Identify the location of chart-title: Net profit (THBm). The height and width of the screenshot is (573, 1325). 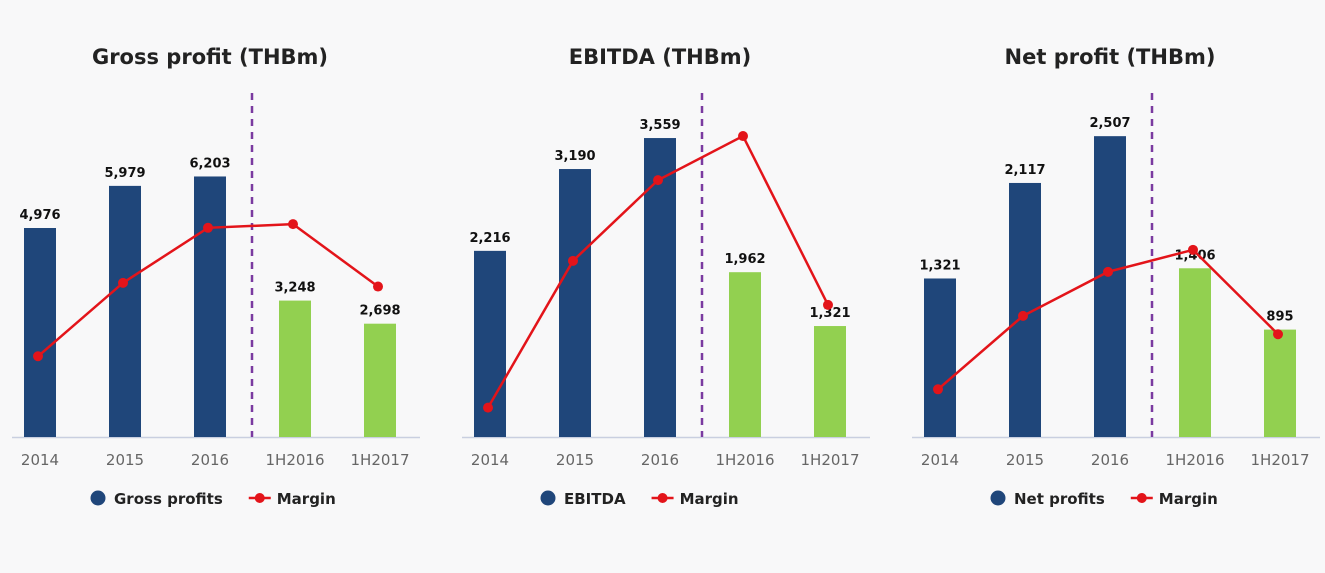
(1110, 57).